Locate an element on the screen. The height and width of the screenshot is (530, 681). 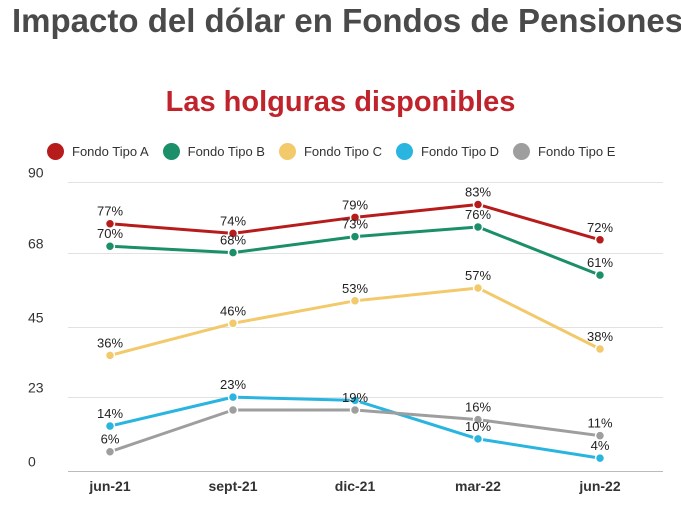
data-label-fondo-tipo-a: 77% is located at coordinates (110, 211).